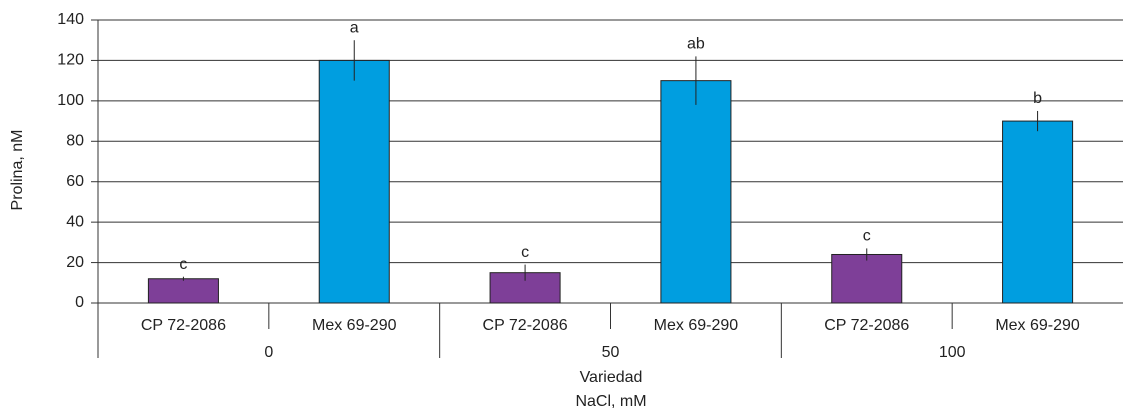 This screenshot has width=1137, height=414. I want to click on y-axis-label: Prolina, nM, so click(17, 170).